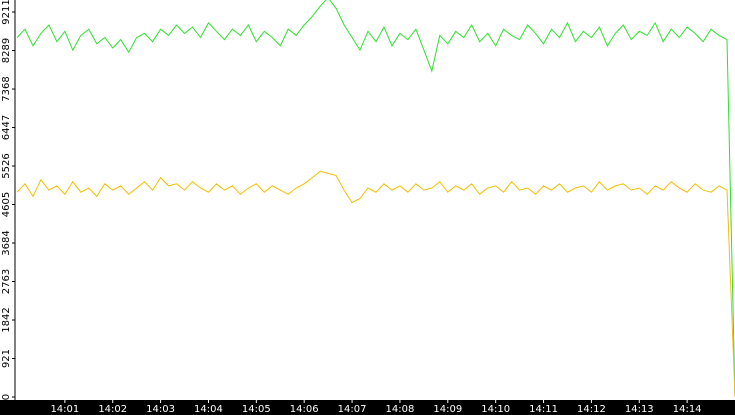 The height and width of the screenshot is (415, 735). I want to click on x-tick-label: 14:02, so click(112, 409).